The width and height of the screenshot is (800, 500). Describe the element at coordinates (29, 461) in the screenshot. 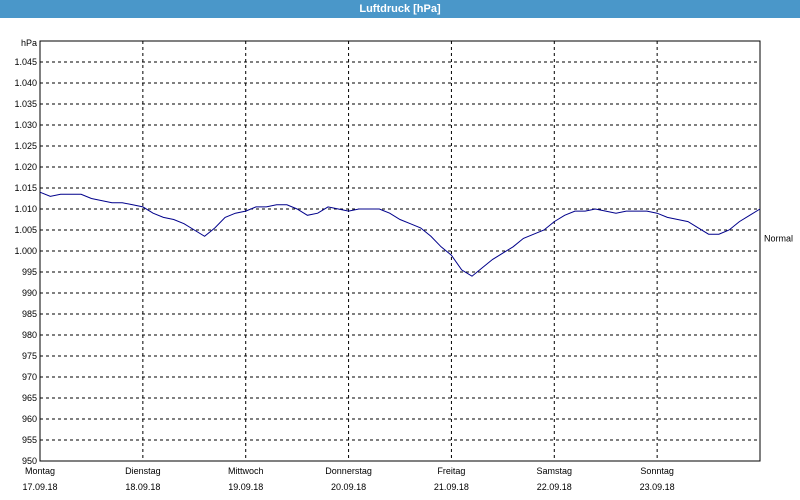

I see `y-tick-label: 950` at that location.